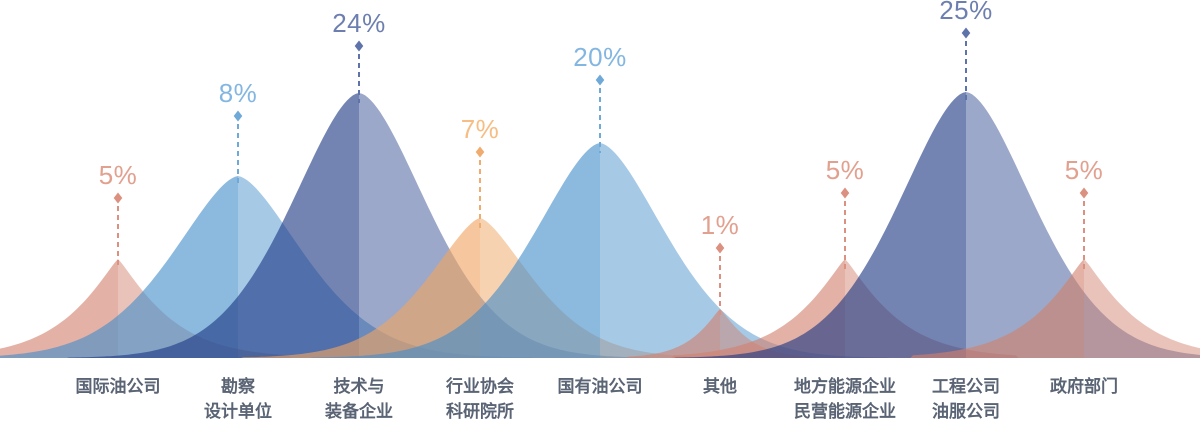 The height and width of the screenshot is (422, 1200). I want to click on category-label: 国际油公司, so click(118, 386).